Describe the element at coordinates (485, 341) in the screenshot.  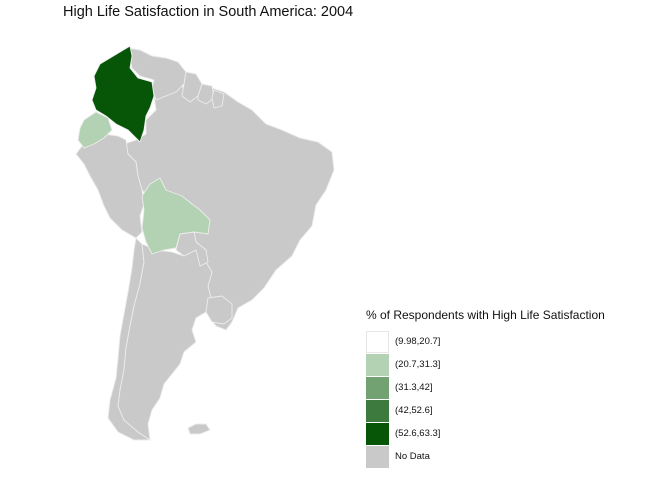
I see `legend-item: (9.98,20.7]` at that location.